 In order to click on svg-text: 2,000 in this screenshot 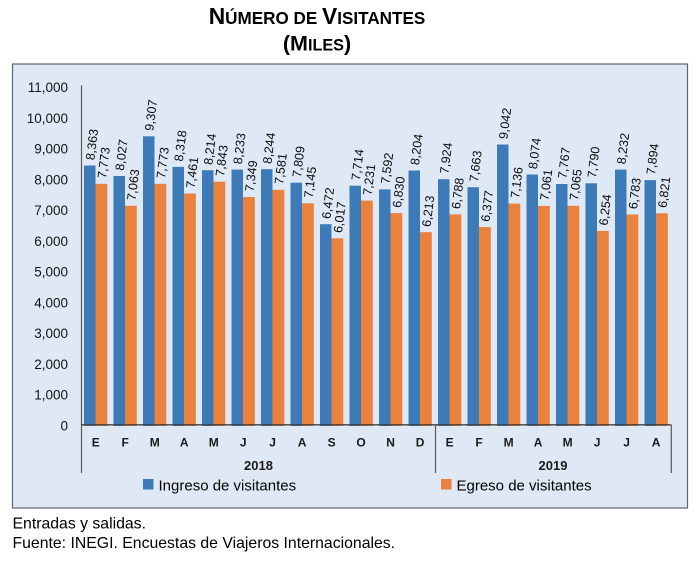, I will do `click(51, 364)`.